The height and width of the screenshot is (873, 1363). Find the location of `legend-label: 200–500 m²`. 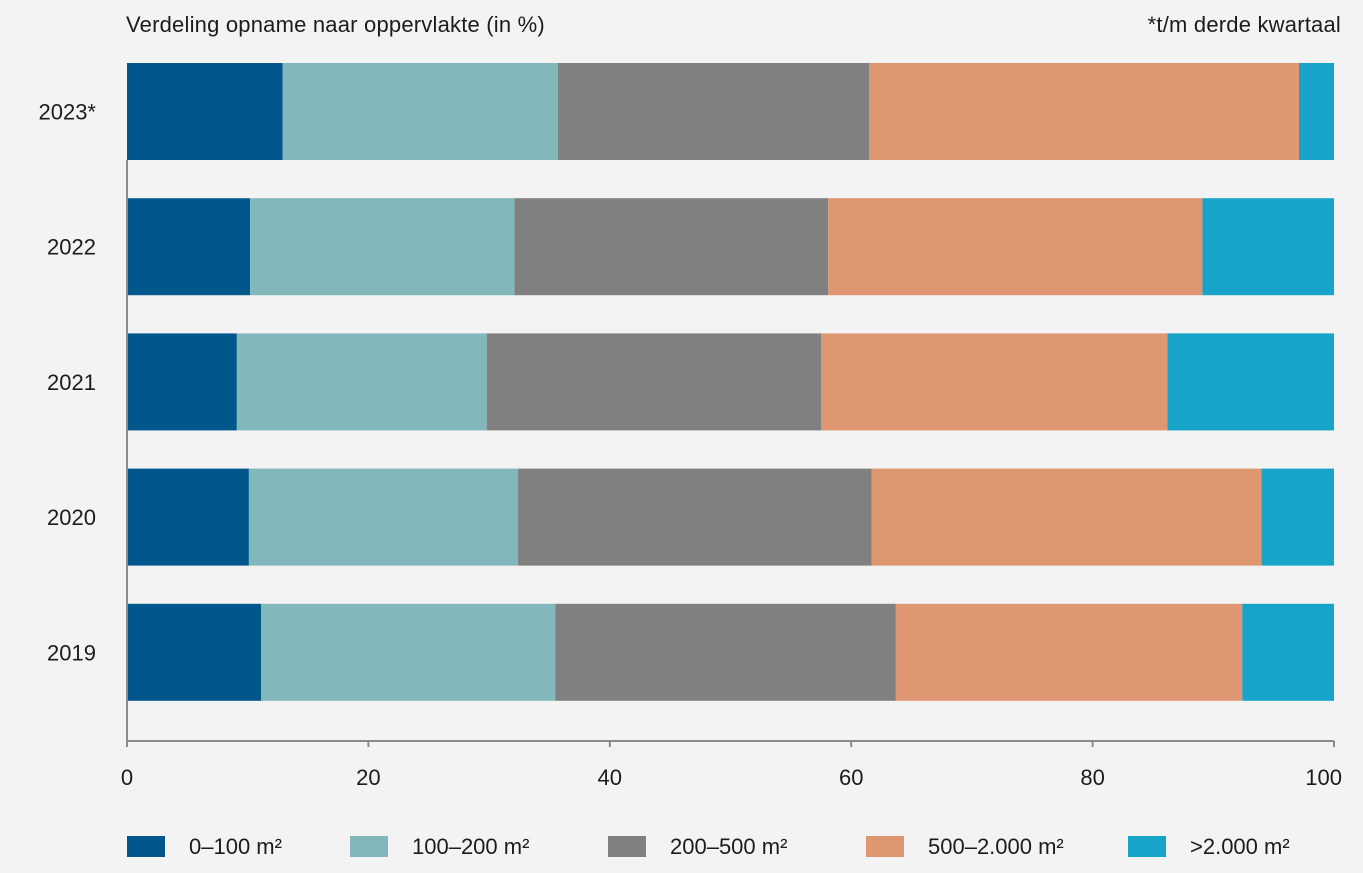

legend-label: 200–500 m² is located at coordinates (728, 846).